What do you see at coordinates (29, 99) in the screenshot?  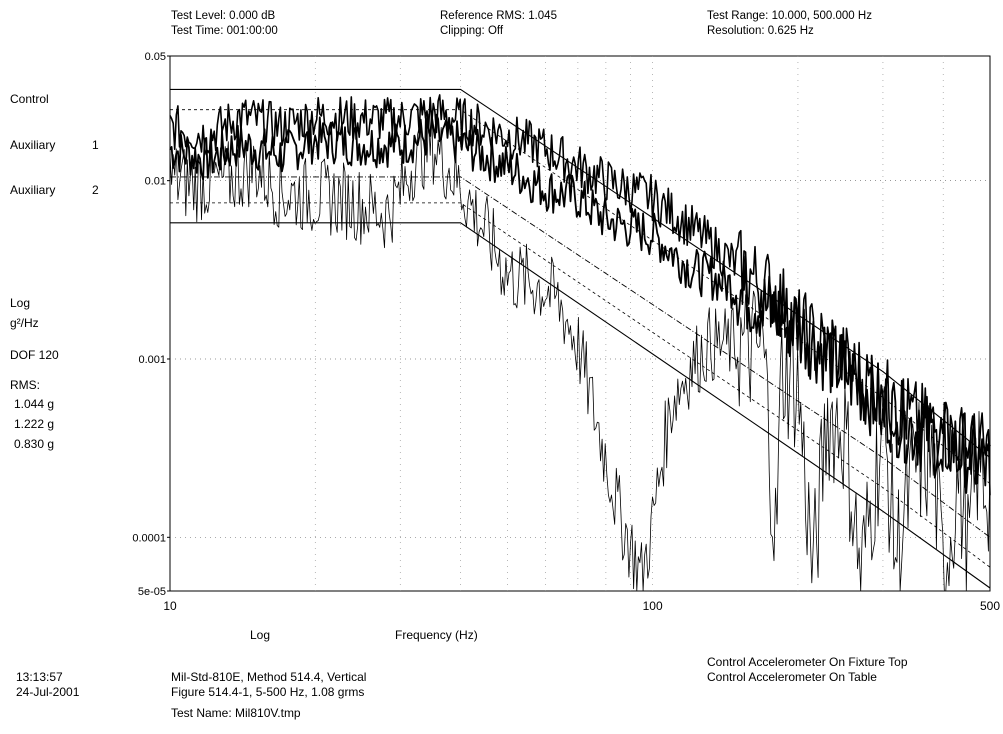 I see `control-label: Control` at bounding box center [29, 99].